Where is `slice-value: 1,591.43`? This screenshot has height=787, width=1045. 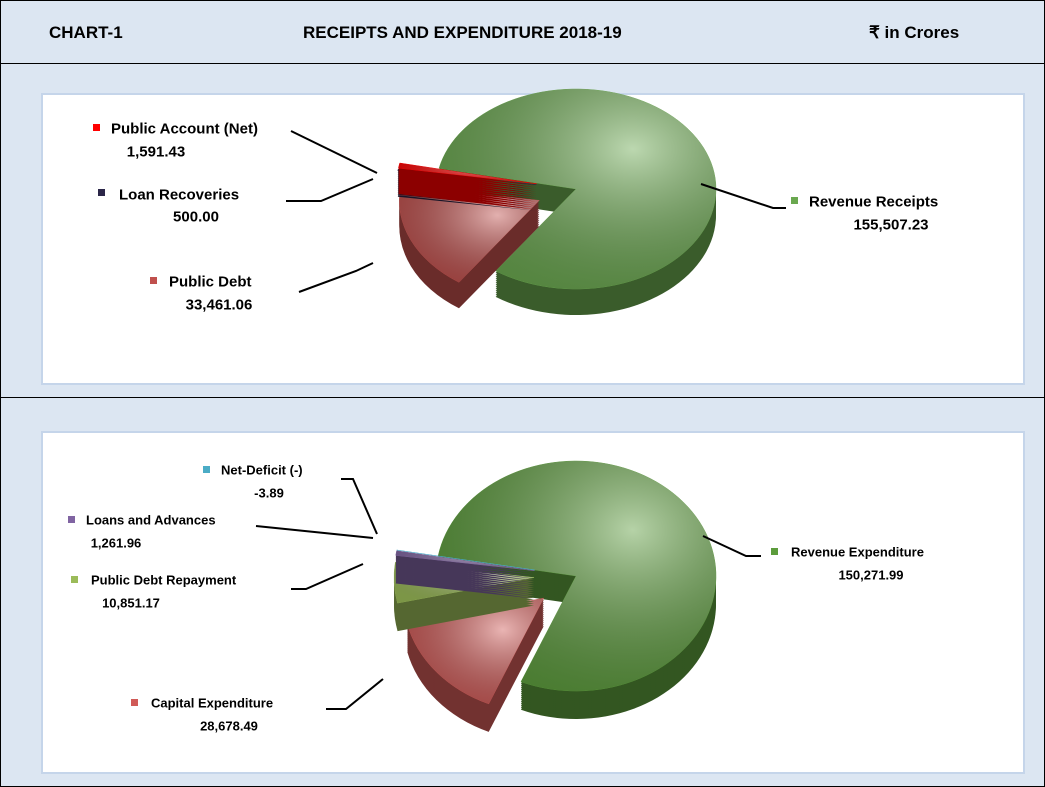 slice-value: 1,591.43 is located at coordinates (156, 151).